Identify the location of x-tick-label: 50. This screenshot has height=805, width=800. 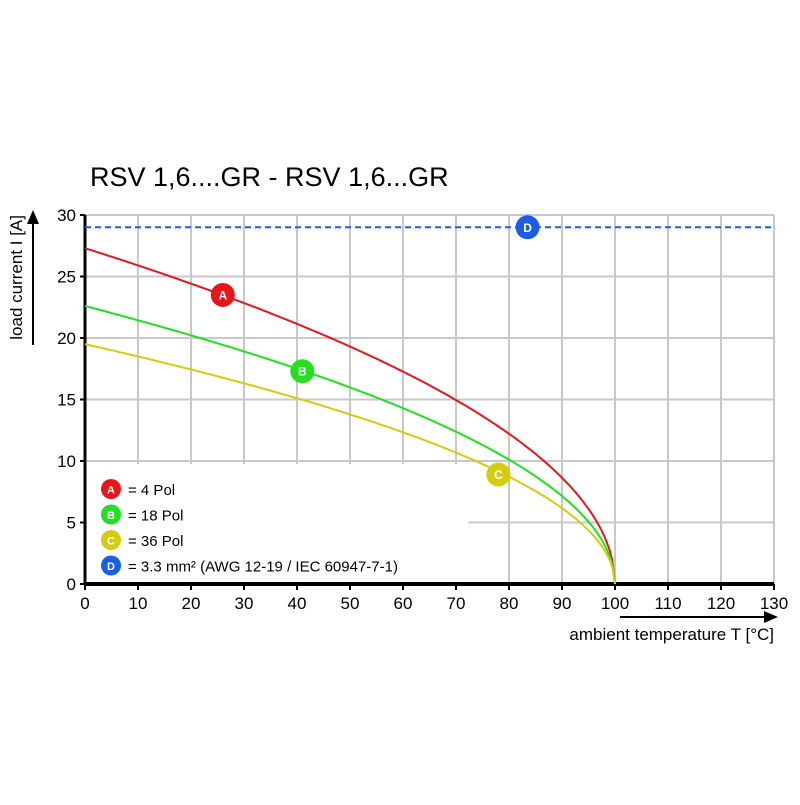
(350, 603).